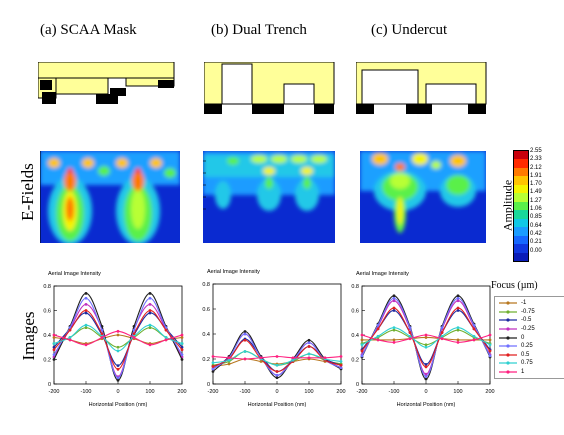 The image size is (564, 435). I want to click on x-tick-label: -100, so click(244, 392).